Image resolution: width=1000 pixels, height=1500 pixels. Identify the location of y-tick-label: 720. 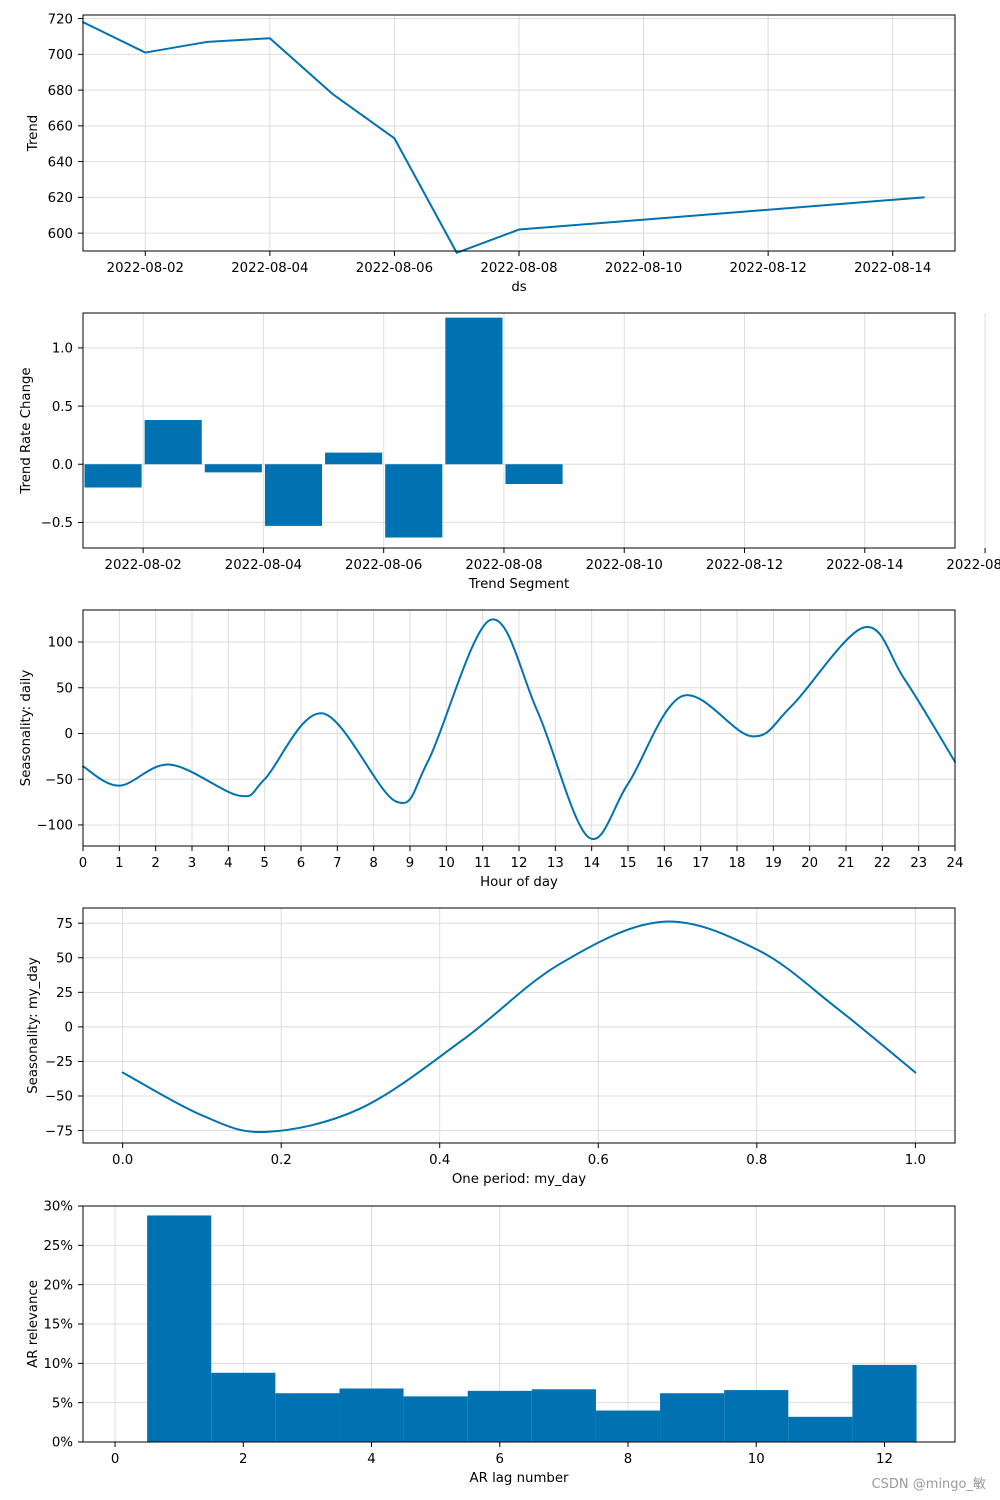
(60, 19).